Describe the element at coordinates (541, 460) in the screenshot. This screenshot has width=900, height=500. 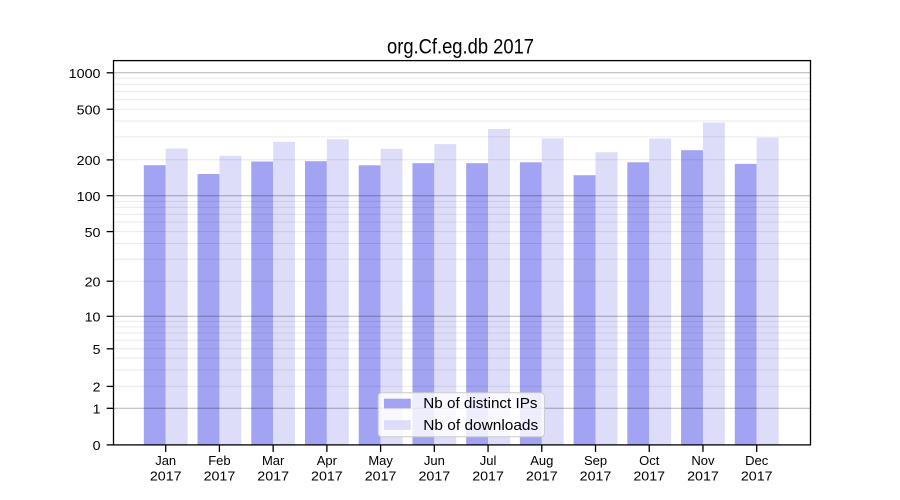
I see `svg-text: Aug` at that location.